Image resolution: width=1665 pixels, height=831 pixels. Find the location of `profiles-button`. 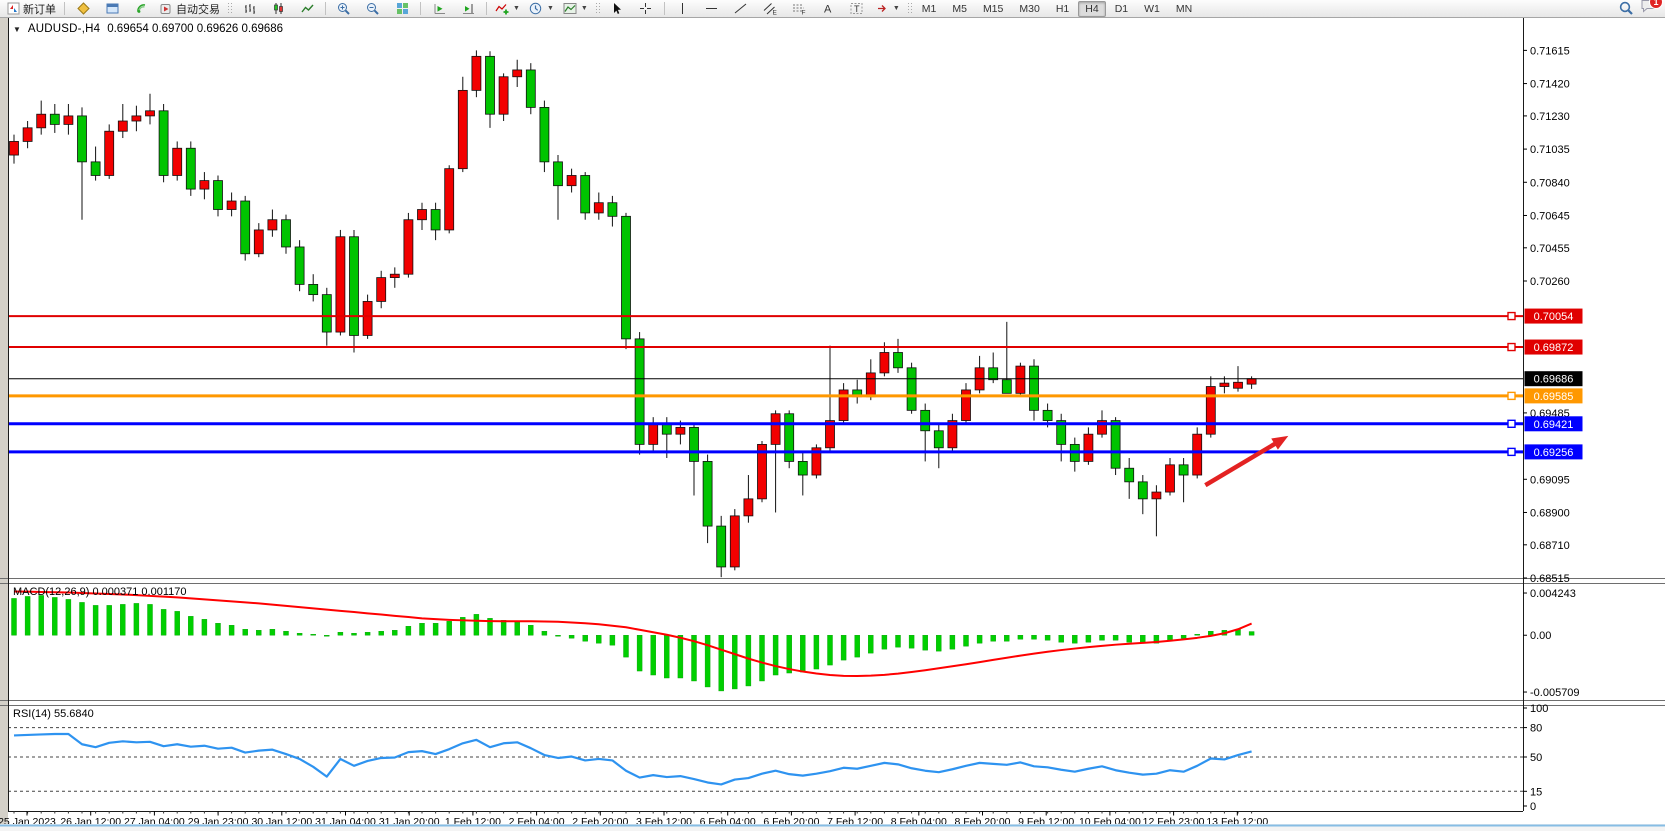

profiles-button is located at coordinates (112, 9).